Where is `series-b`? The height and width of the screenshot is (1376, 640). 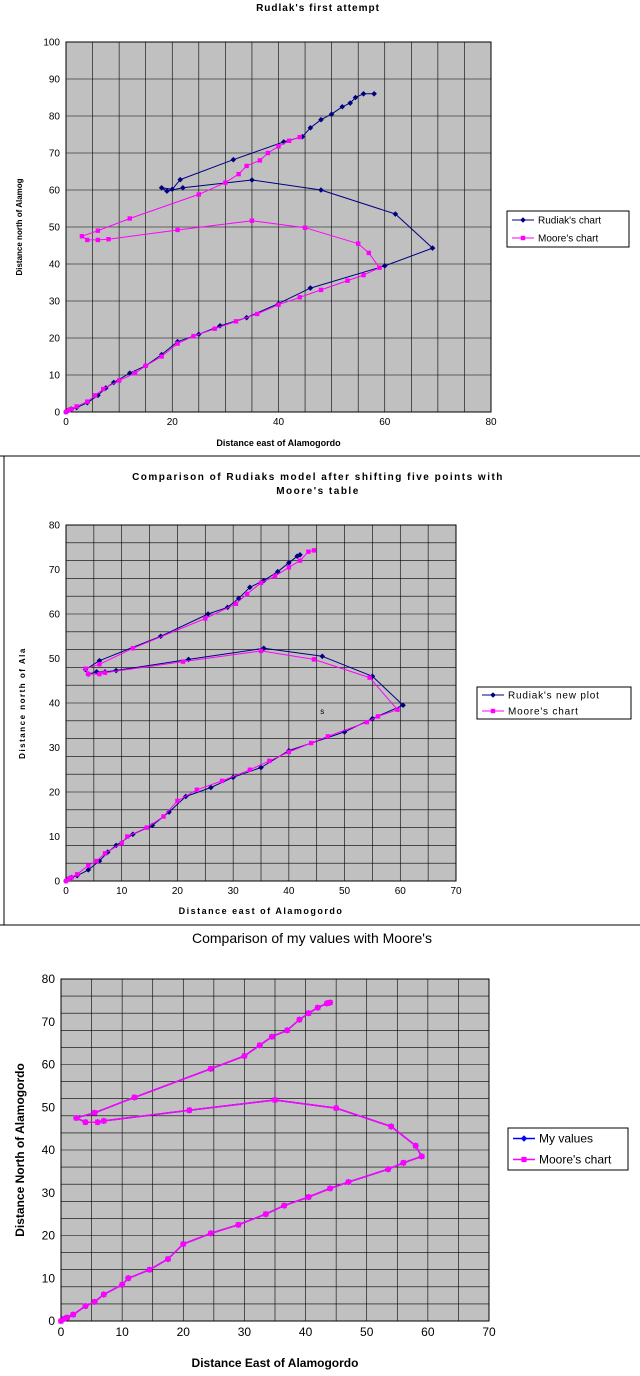
series-b is located at coordinates (222, 274).